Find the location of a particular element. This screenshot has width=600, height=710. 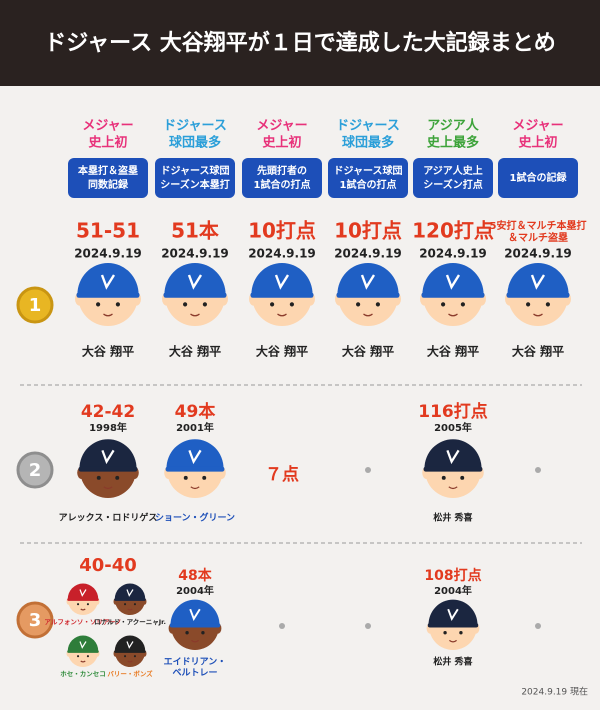

record-label: ドジャース球団 is located at coordinates (368, 170).